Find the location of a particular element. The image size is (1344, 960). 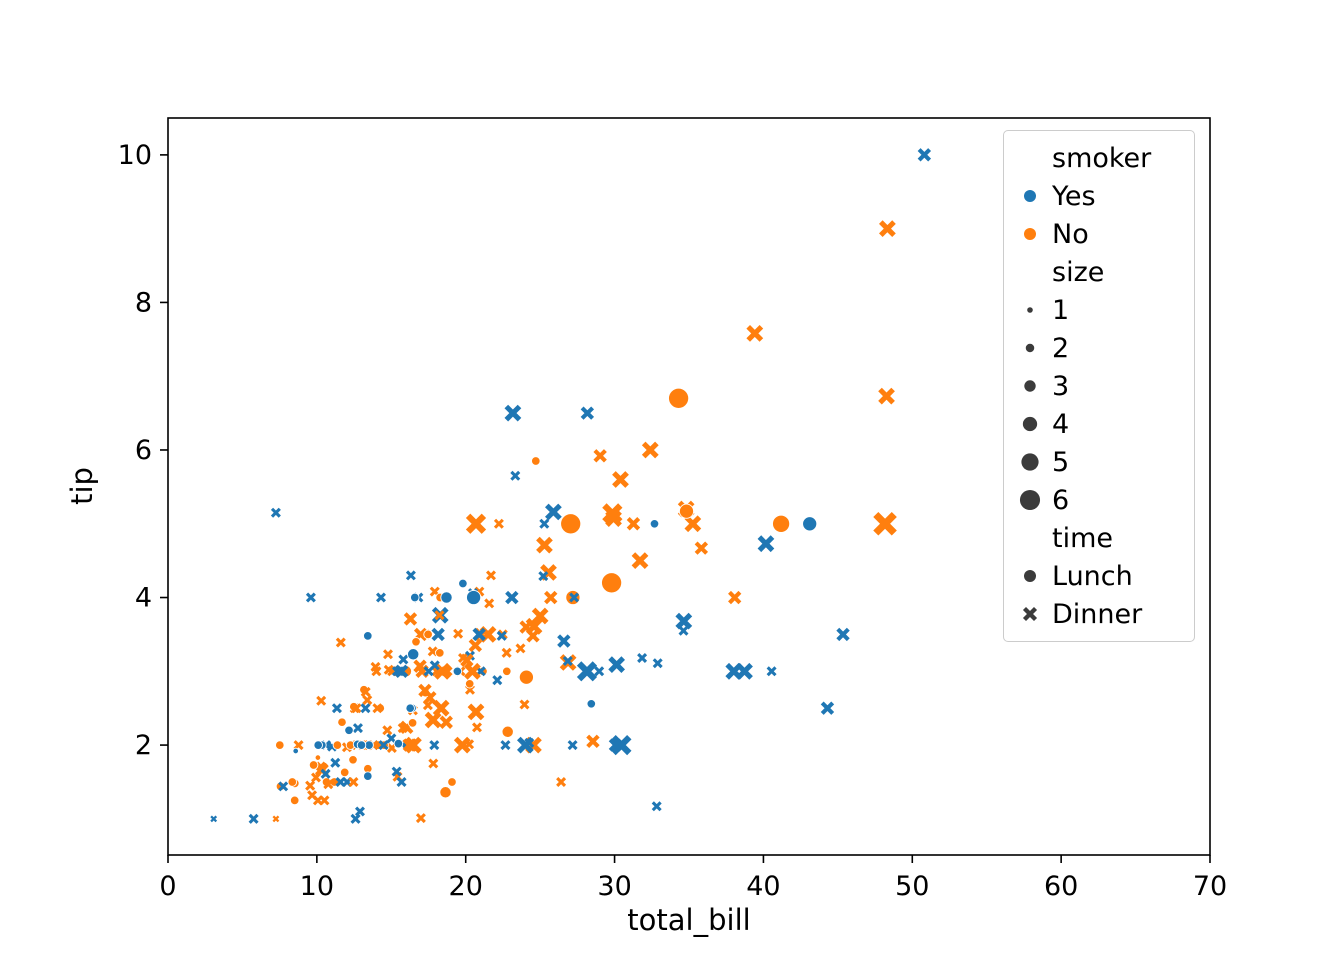

y-tick-label: 10 is located at coordinates (135, 155).